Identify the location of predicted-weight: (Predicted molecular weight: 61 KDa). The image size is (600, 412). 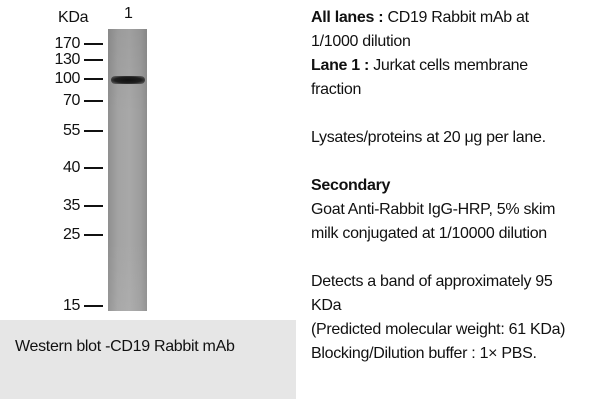
(438, 329).